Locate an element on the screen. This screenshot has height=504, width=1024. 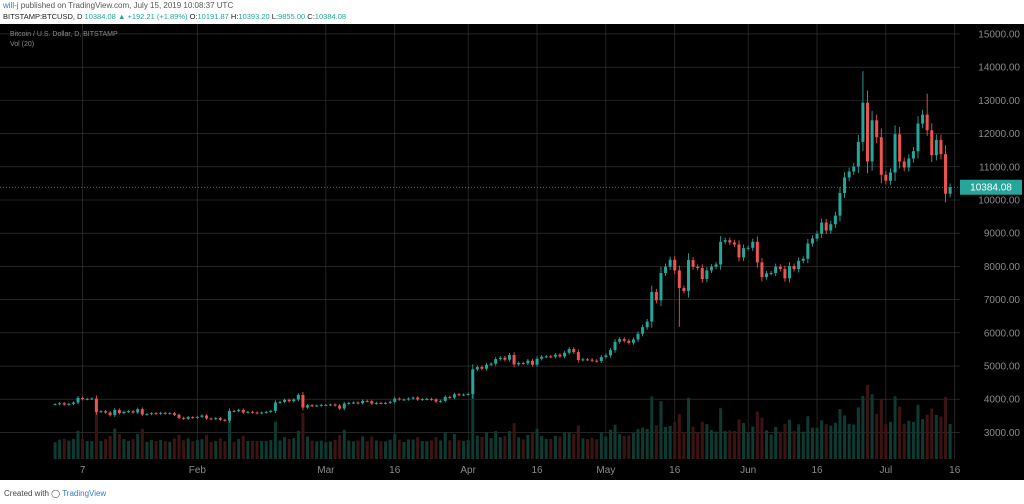
volume-bars is located at coordinates (502, 421).